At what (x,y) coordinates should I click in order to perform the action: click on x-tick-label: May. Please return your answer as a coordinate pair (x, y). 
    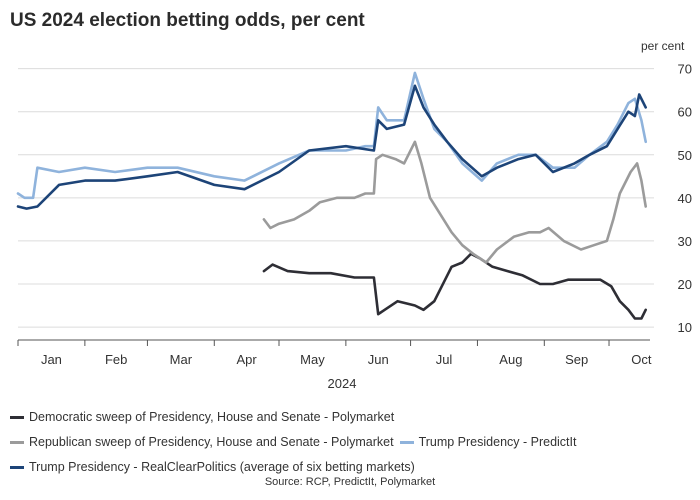
    Looking at the image, I should click on (312, 359).